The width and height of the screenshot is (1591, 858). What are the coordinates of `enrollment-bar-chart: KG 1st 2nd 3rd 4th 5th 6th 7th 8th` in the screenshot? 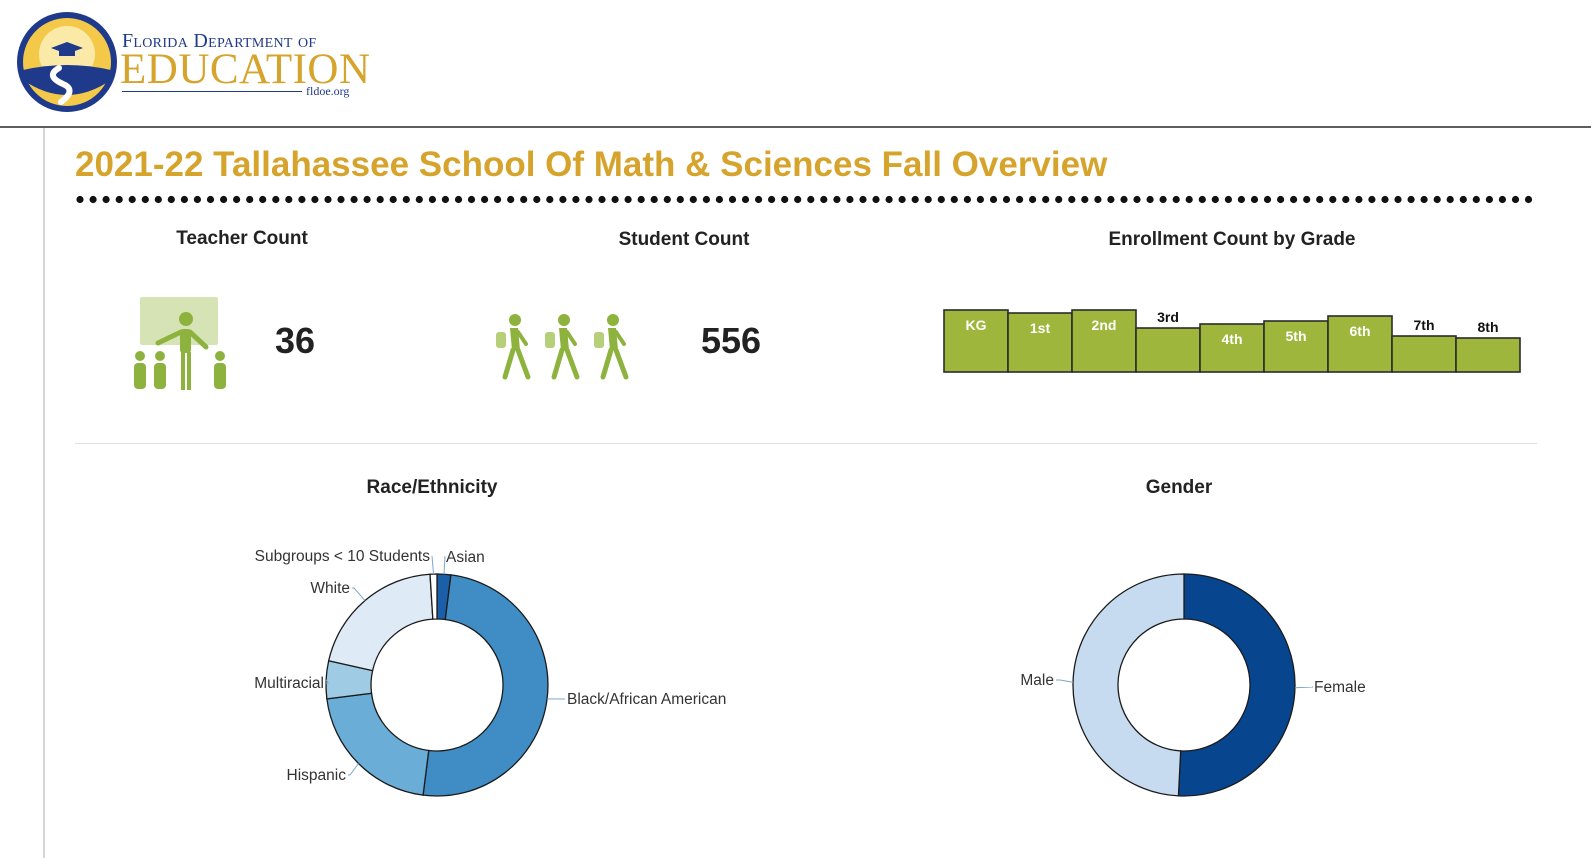 It's located at (1232, 341).